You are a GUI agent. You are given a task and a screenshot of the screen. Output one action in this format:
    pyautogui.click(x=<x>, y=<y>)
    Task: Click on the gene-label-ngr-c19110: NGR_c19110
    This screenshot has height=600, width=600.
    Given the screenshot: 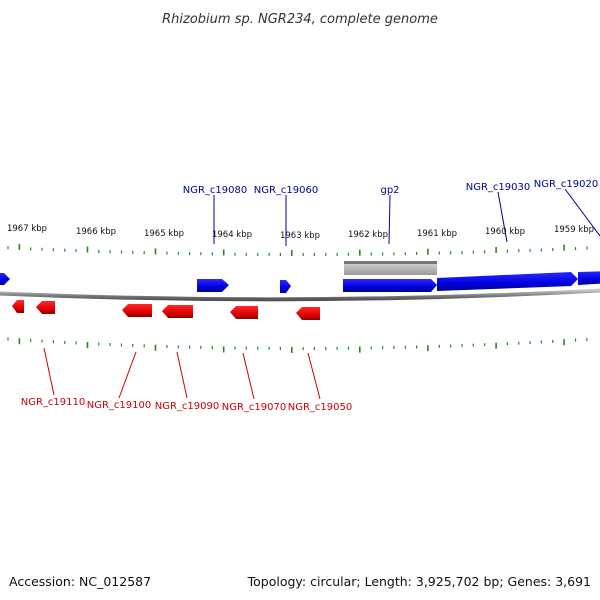 What is the action you would take?
    pyautogui.click(x=53, y=402)
    